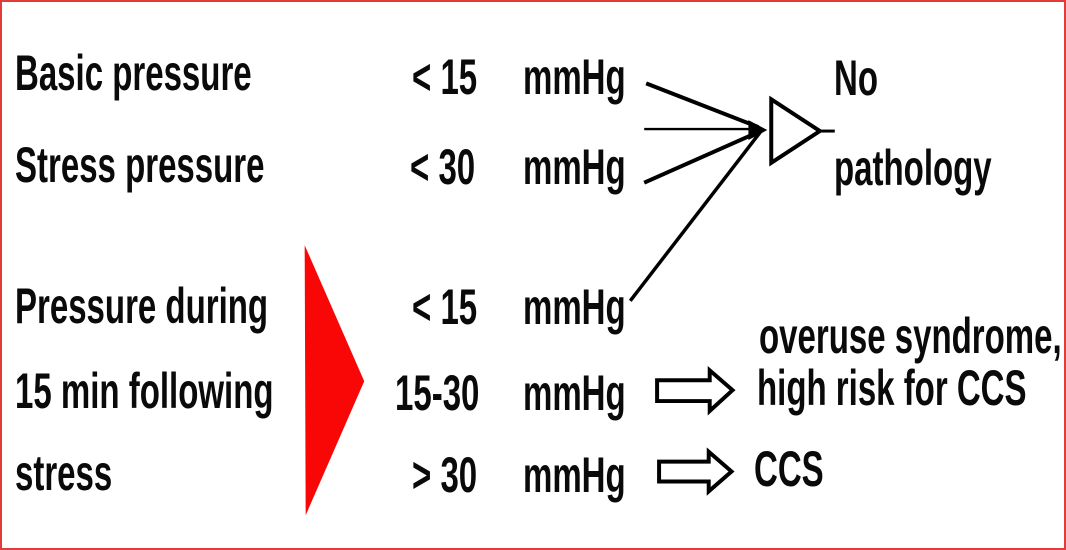 The width and height of the screenshot is (1066, 550). Describe the element at coordinates (701, 157) in the screenshot. I see `connector-line-stress2` at that location.